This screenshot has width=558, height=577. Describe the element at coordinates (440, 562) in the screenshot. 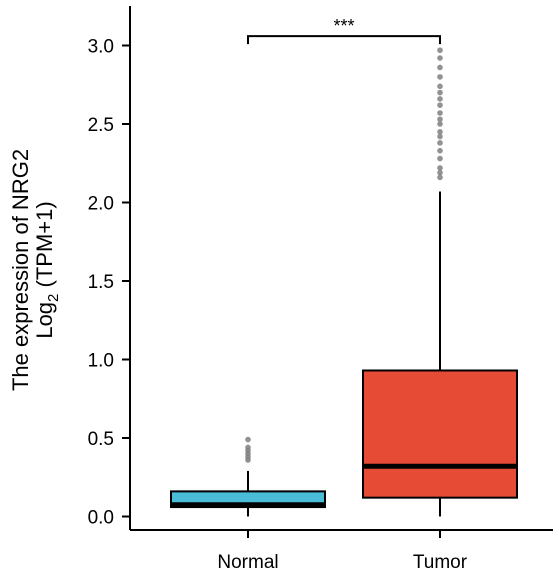

I see `x-tick-label-tumor: Tumor` at that location.